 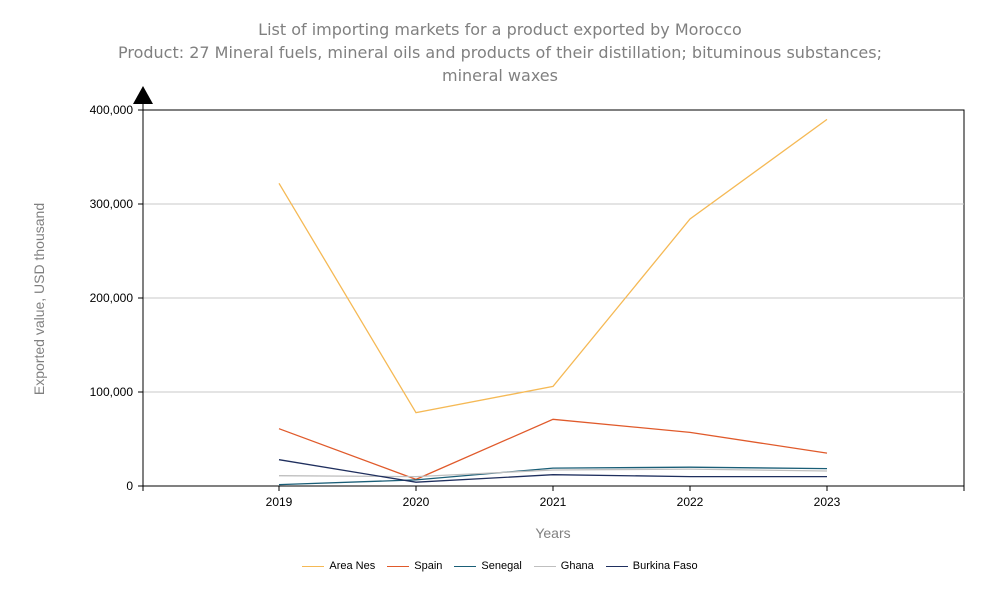 I want to click on y-axis-ticks: 0 100,000 200,000 300,000 400,000, so click(x=116, y=298).